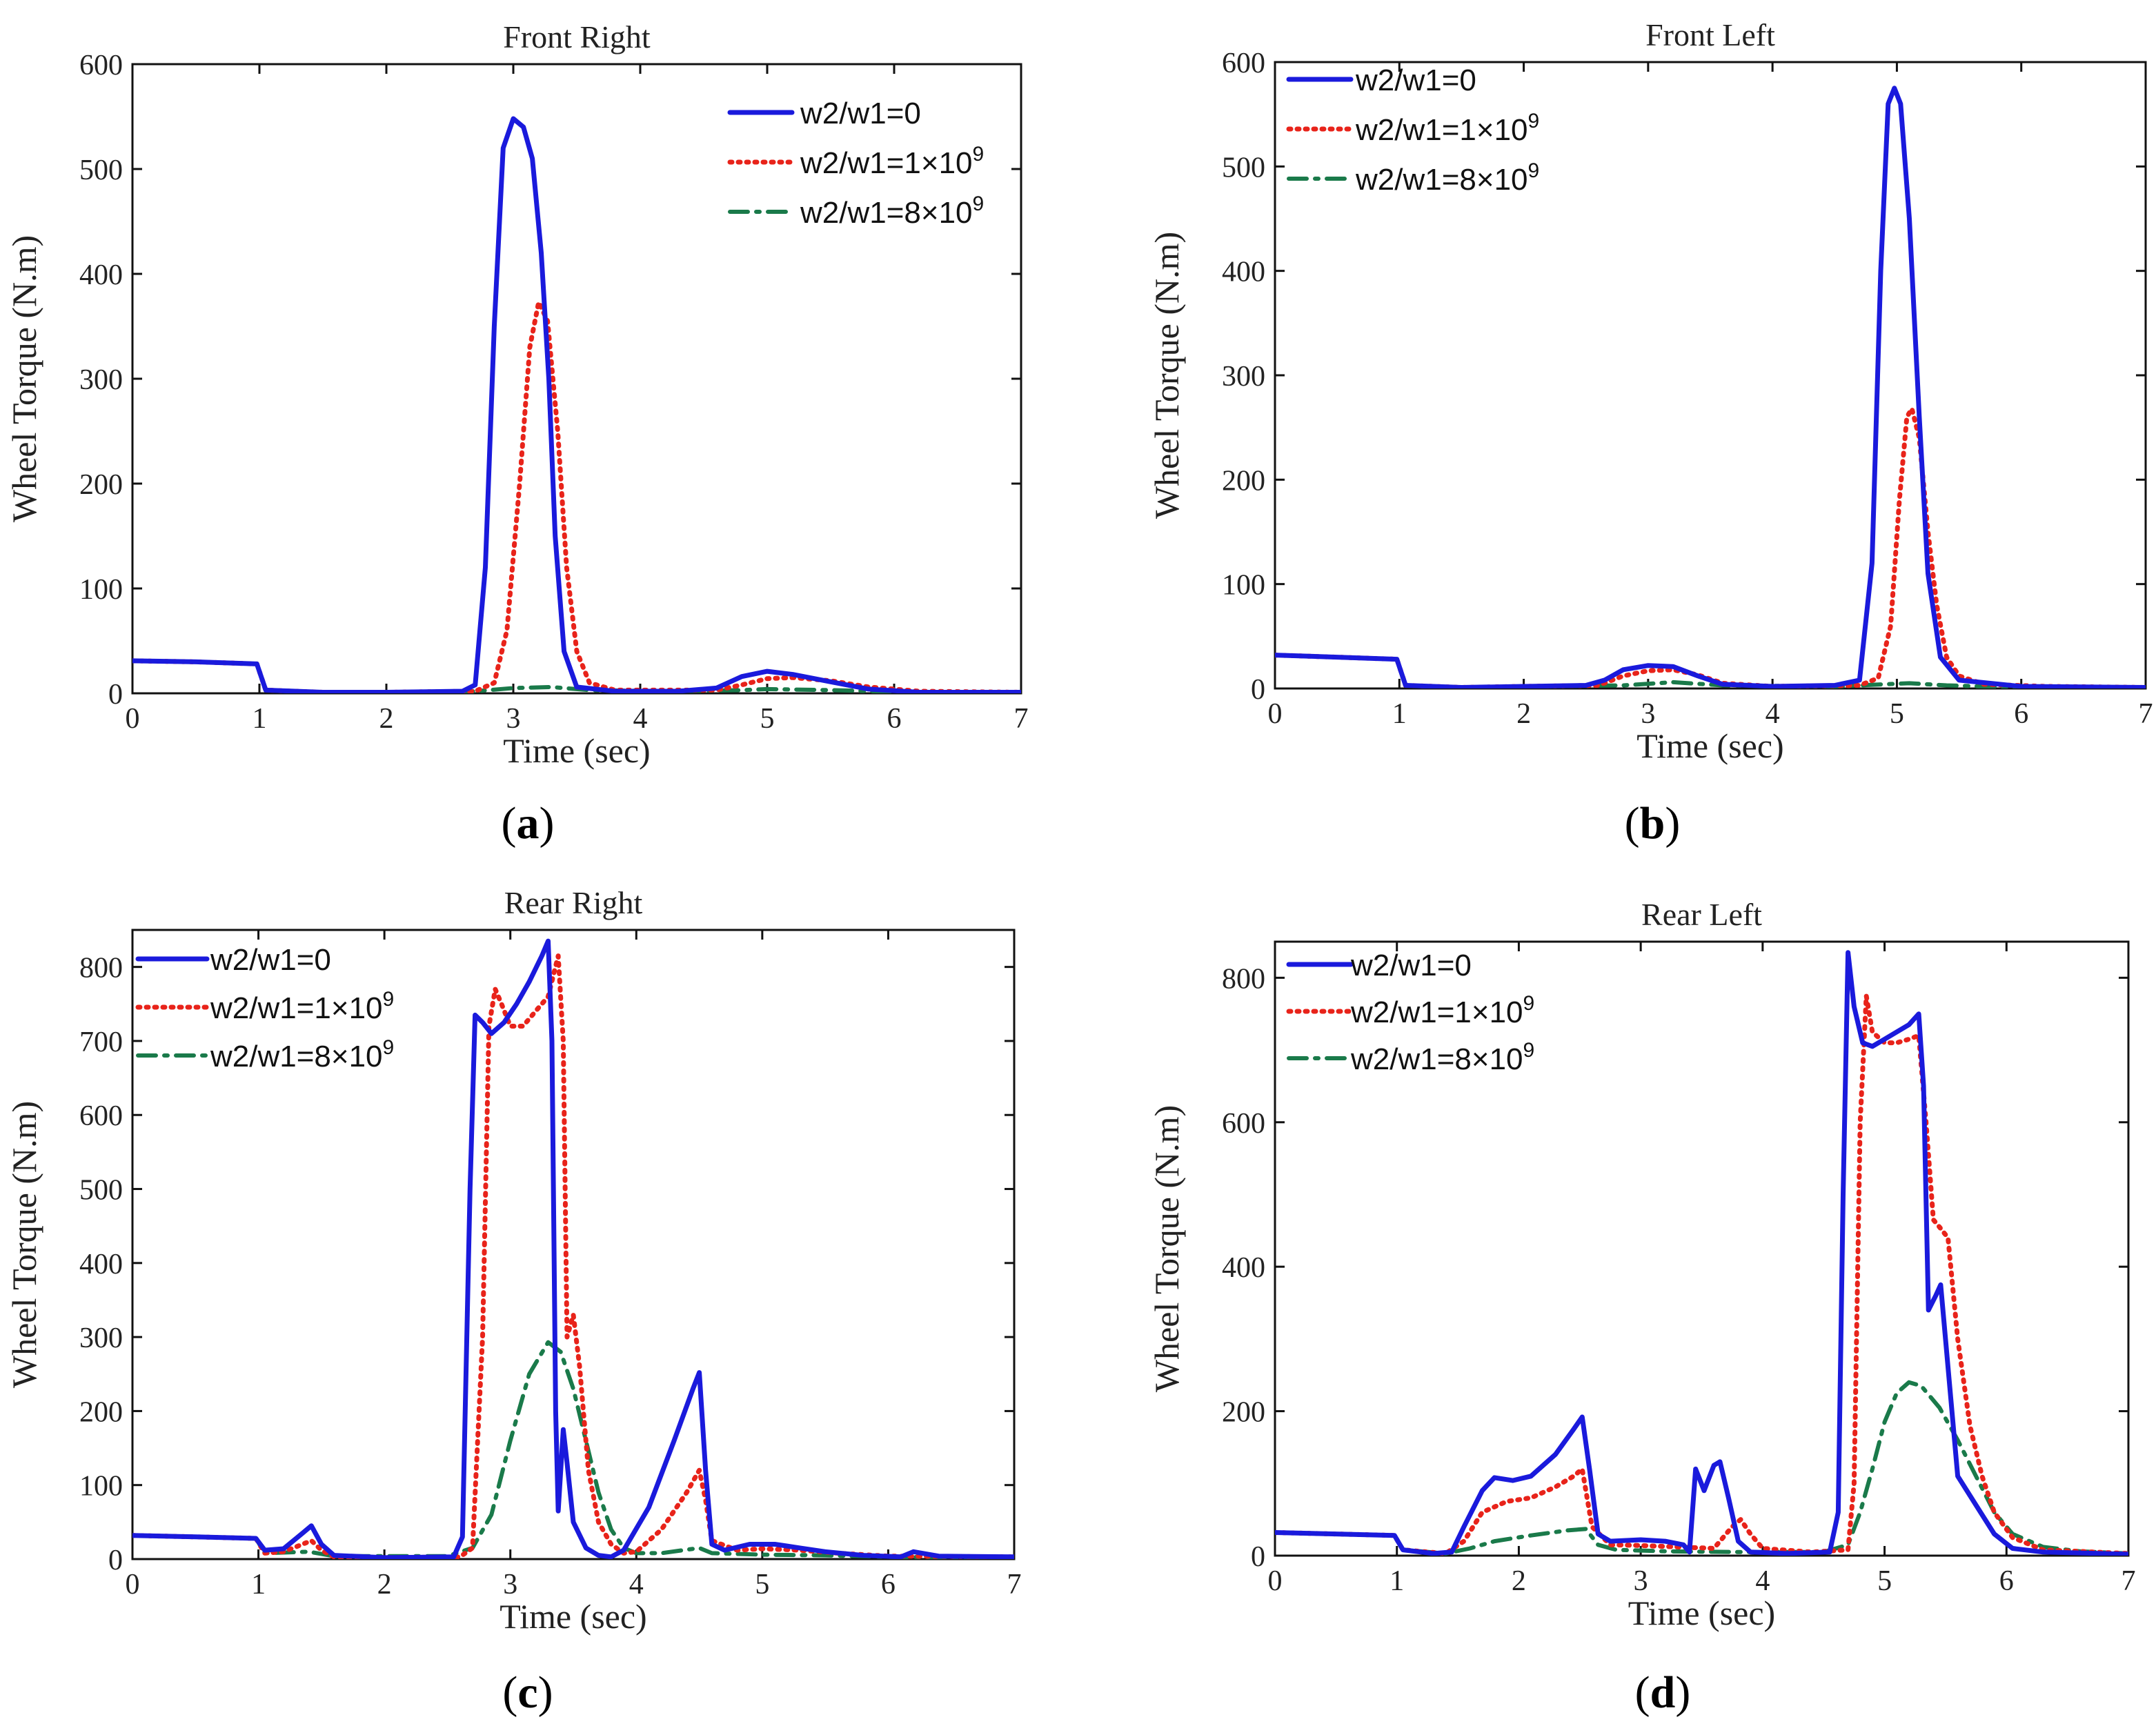  I want to click on panel-label: (d), so click(1663, 1692).